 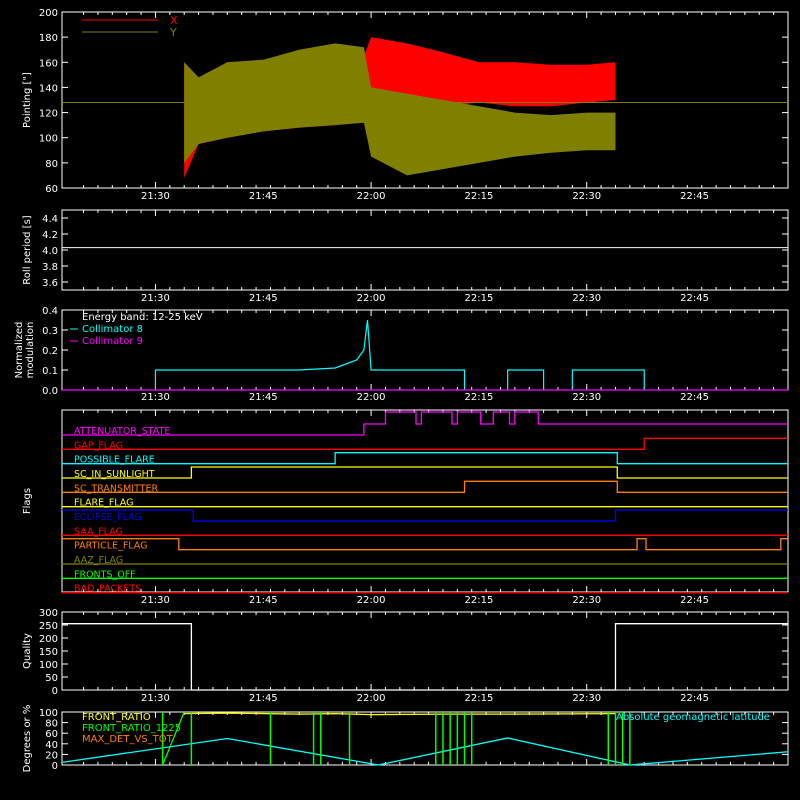 I want to click on flag-label-aaz-flag: AAZ_FLAG, so click(x=98, y=560).